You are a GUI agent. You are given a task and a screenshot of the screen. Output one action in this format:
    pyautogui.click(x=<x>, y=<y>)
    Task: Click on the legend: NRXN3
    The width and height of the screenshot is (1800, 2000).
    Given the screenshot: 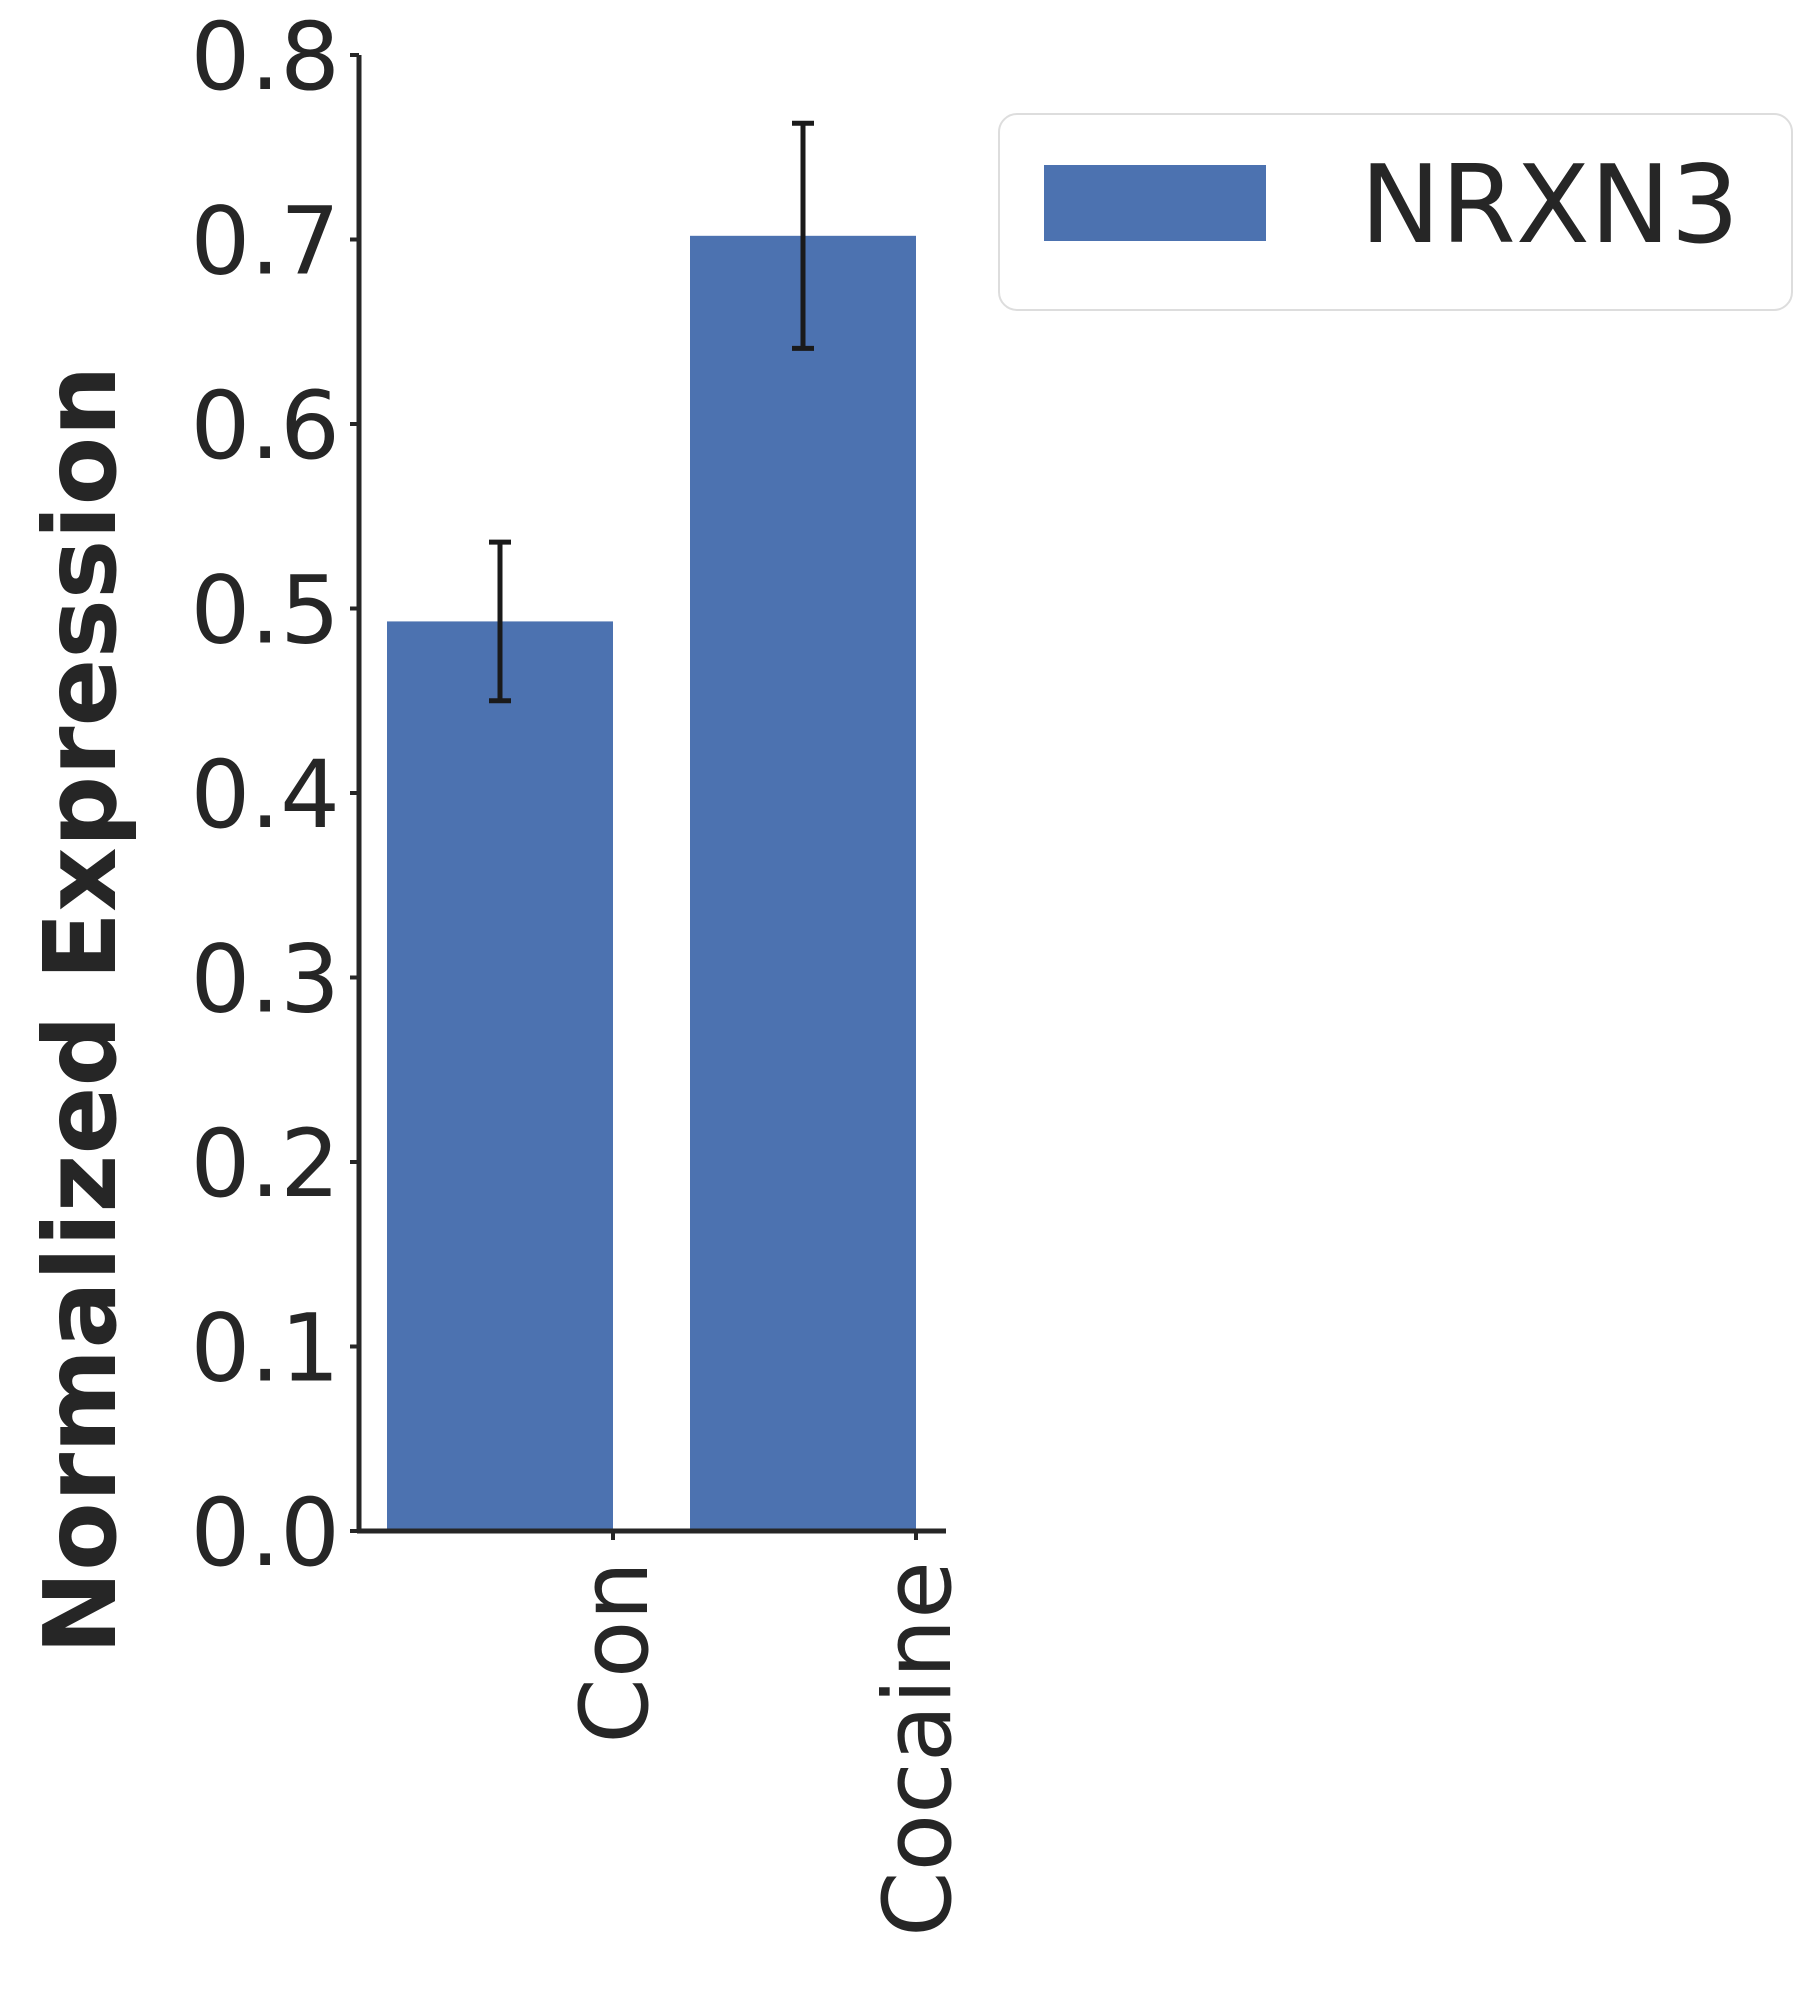 What is the action you would take?
    pyautogui.click(x=1395, y=212)
    